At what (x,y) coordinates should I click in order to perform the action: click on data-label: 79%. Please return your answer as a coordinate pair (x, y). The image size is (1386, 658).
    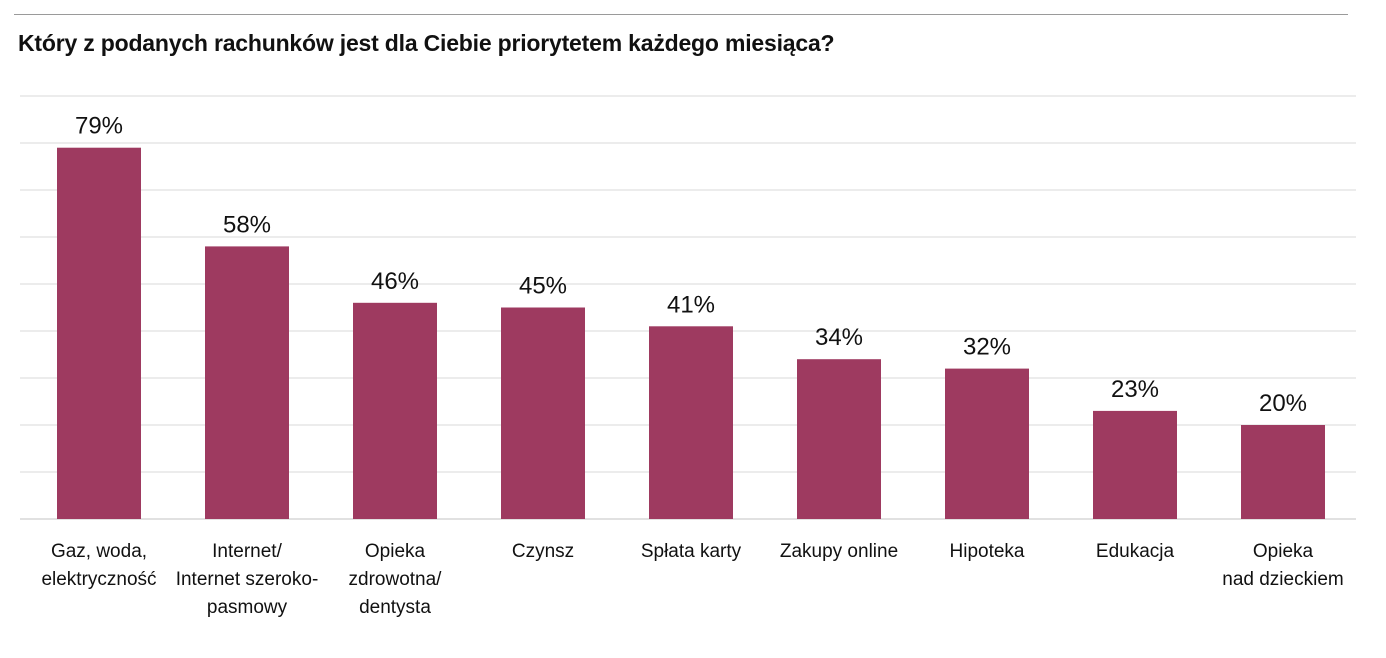
    Looking at the image, I should click on (99, 126).